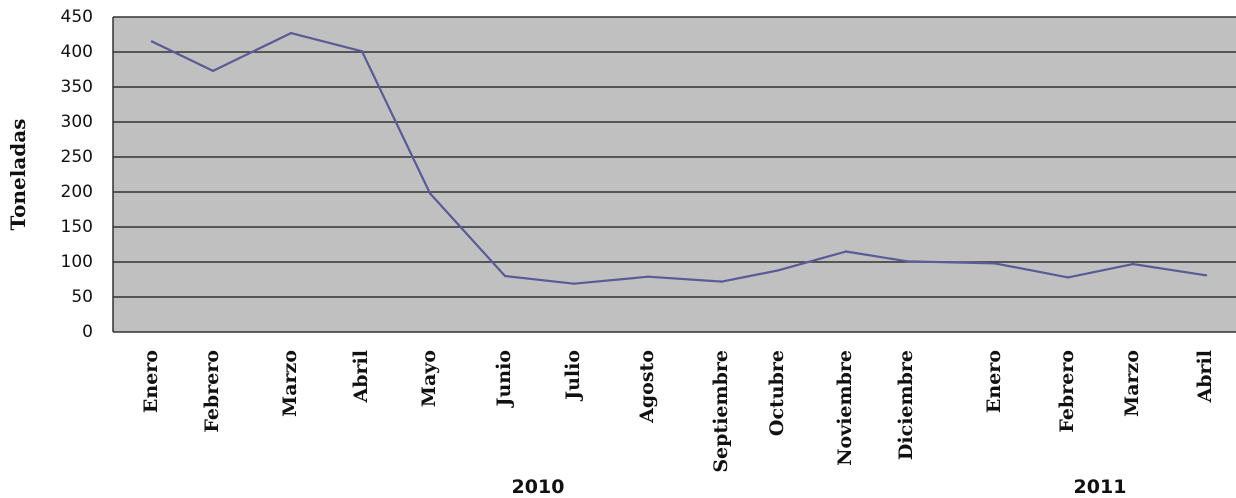  What do you see at coordinates (77, 174) in the screenshot?
I see `y-axis-ticks: 0 50 100 150 200 250 300 350 400 450` at bounding box center [77, 174].